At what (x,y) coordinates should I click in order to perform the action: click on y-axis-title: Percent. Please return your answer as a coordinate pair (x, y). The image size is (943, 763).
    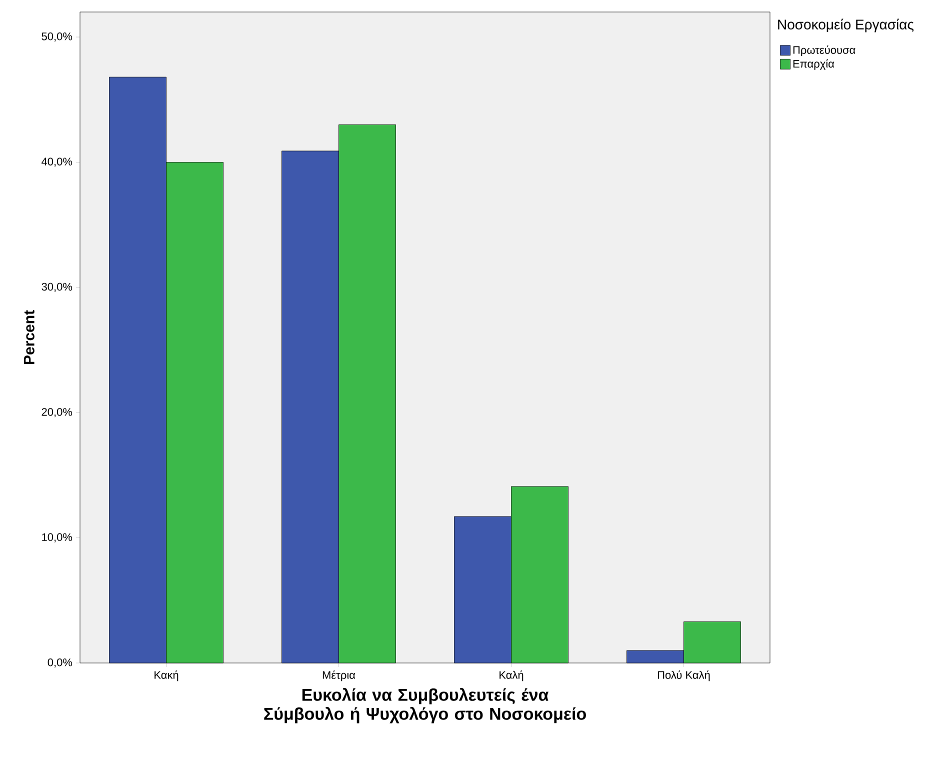
    Looking at the image, I should click on (29, 337).